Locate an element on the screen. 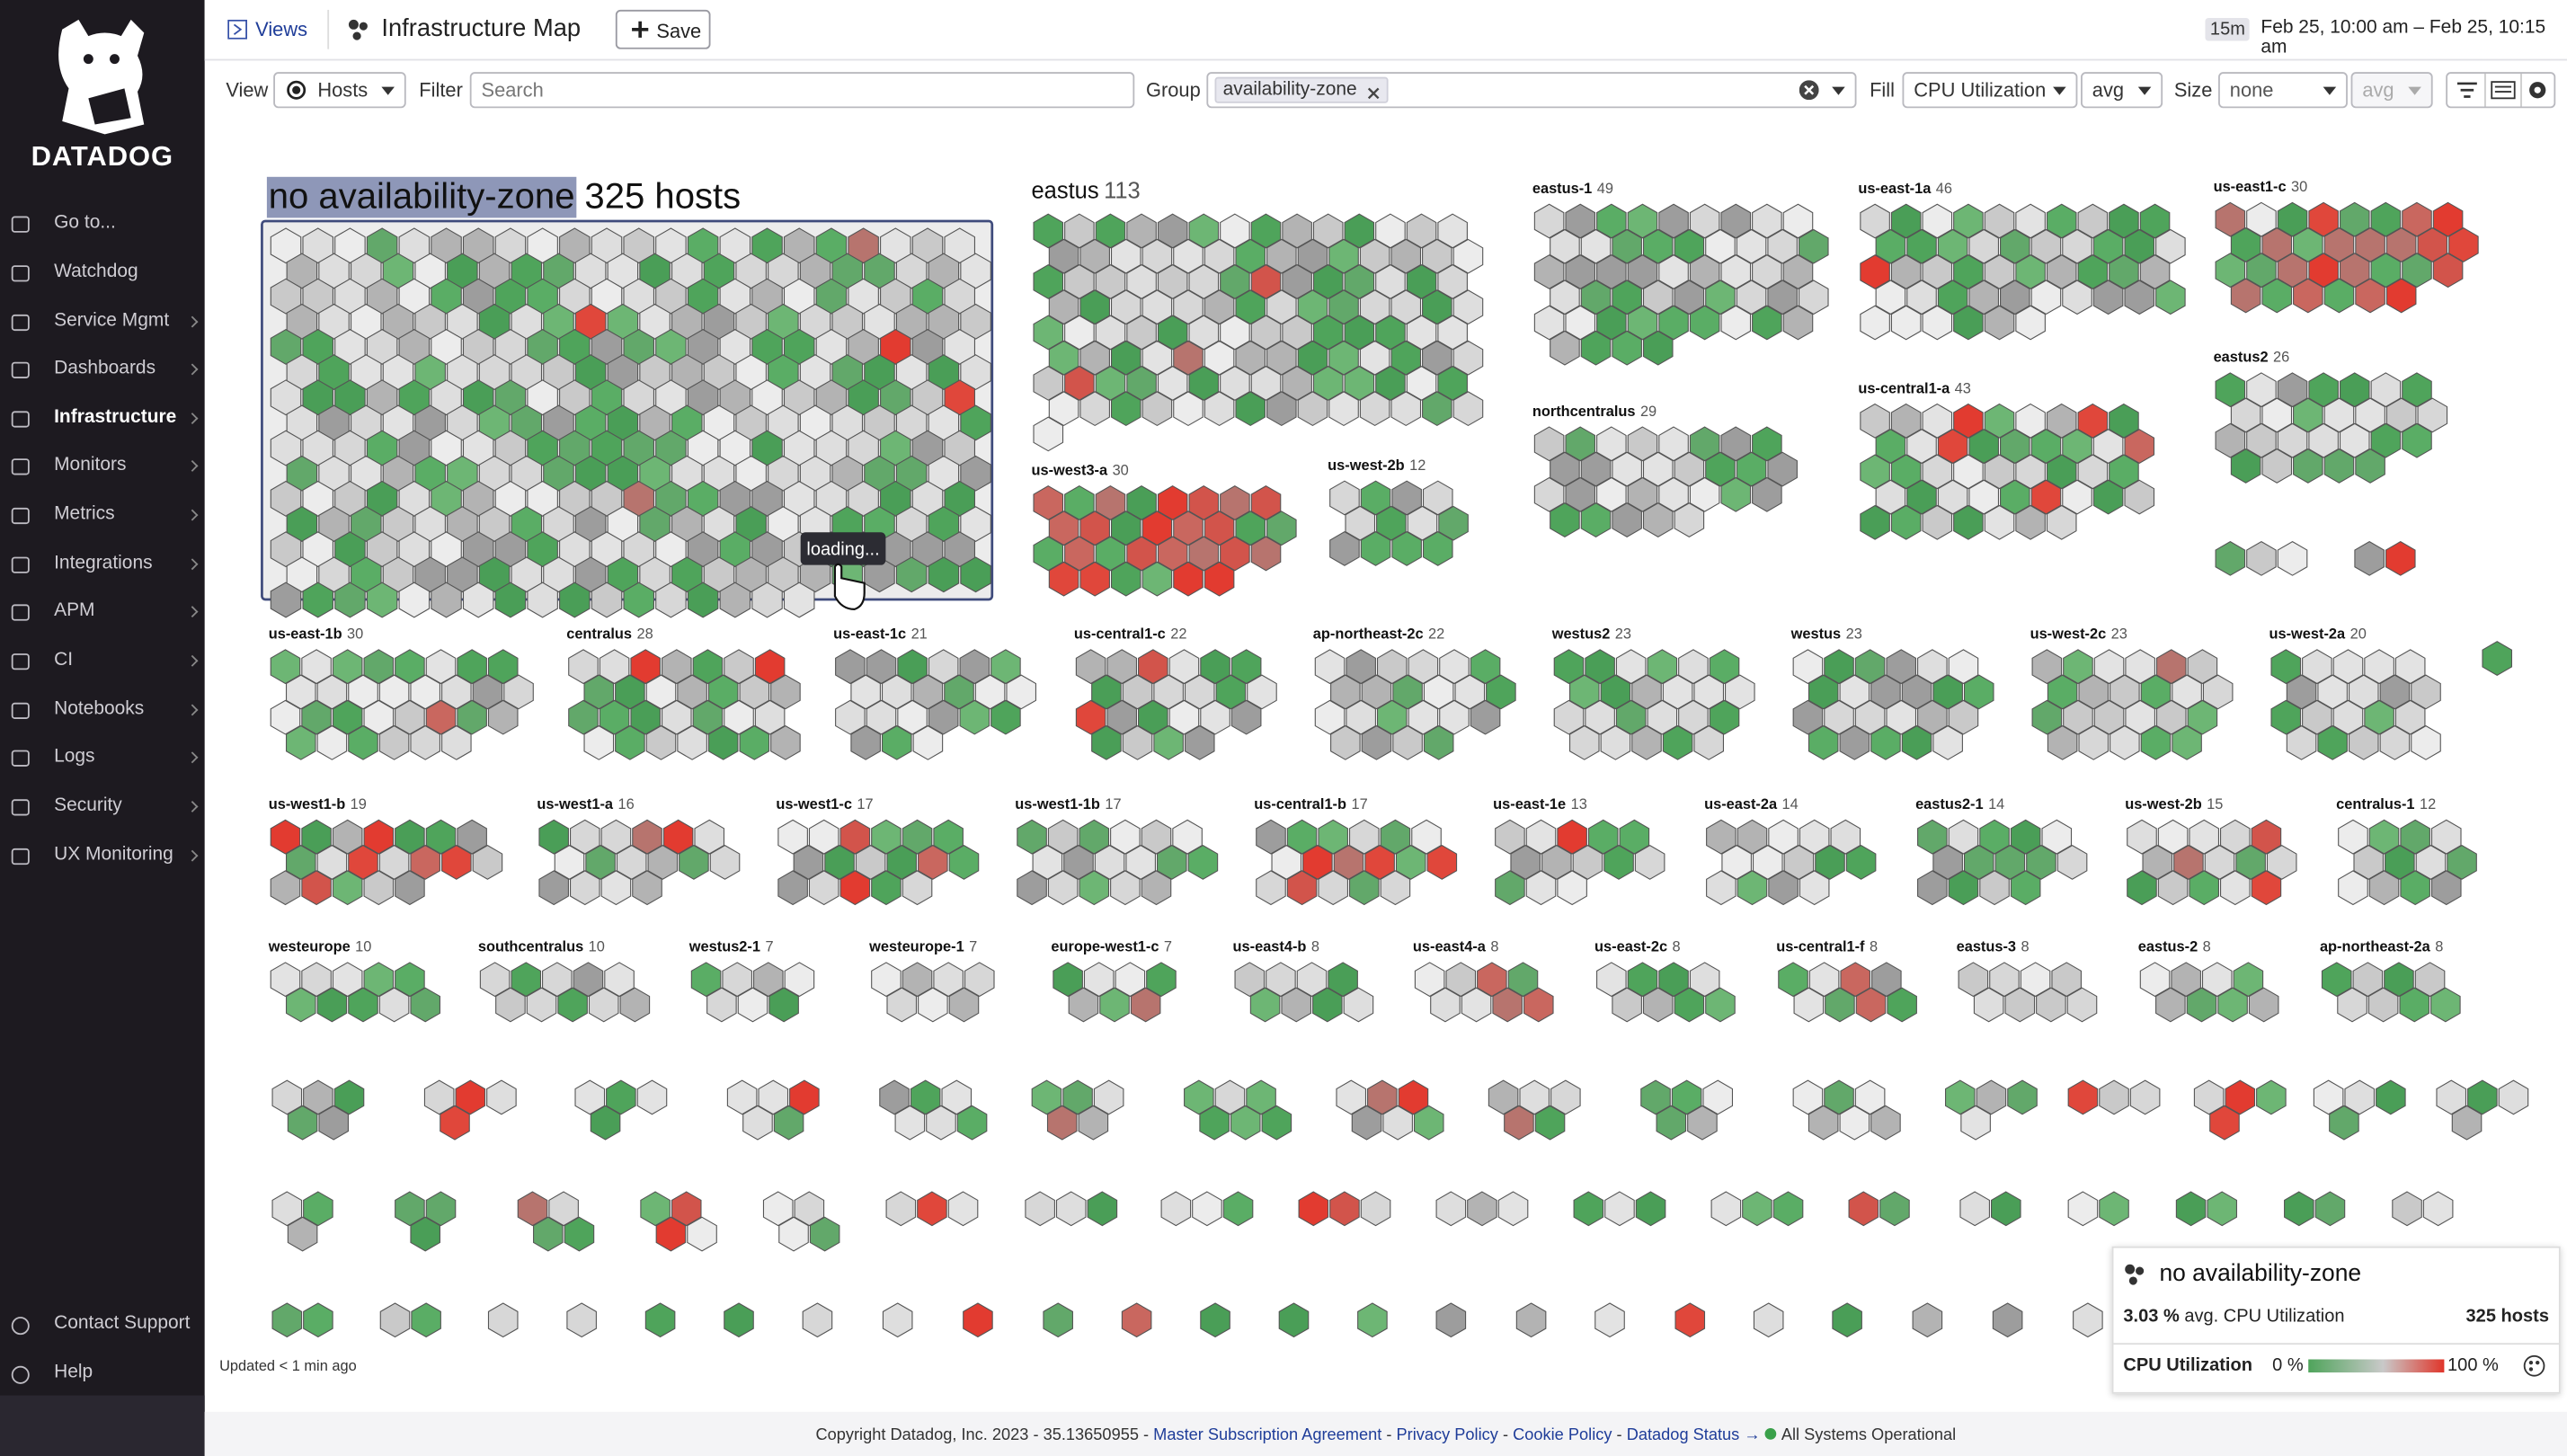 The width and height of the screenshot is (2567, 1456). group-name: eastus2-1 is located at coordinates (1949, 804).